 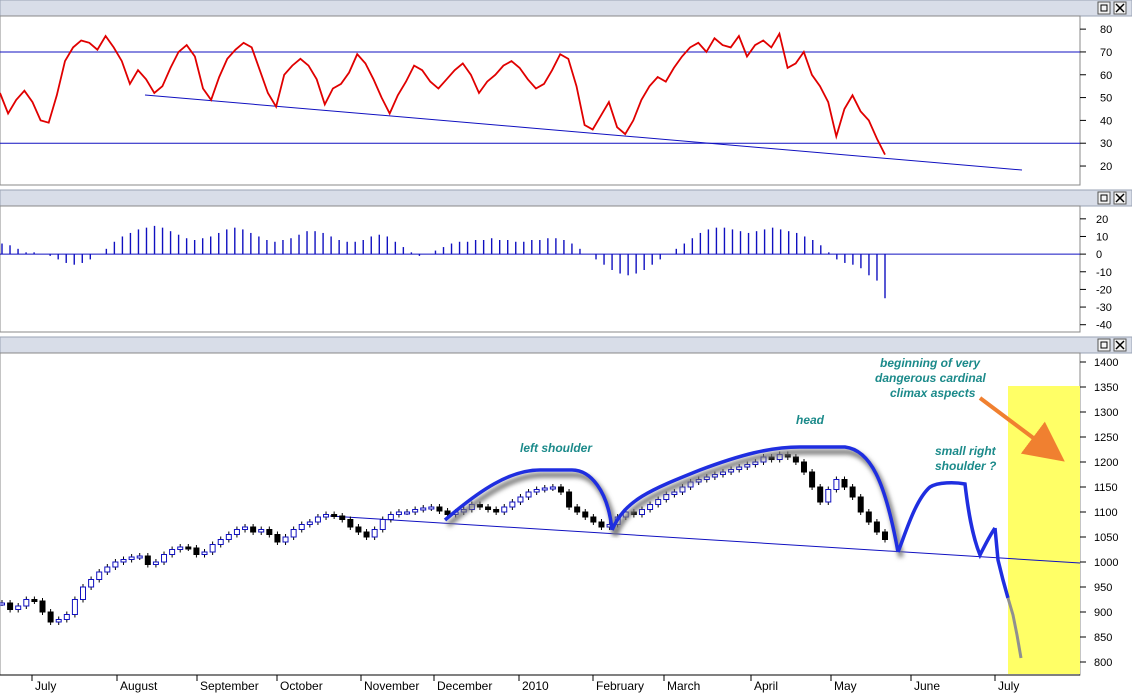 What do you see at coordinates (1099, 255) in the screenshot?
I see `histogram-y-tick-label: 0` at bounding box center [1099, 255].